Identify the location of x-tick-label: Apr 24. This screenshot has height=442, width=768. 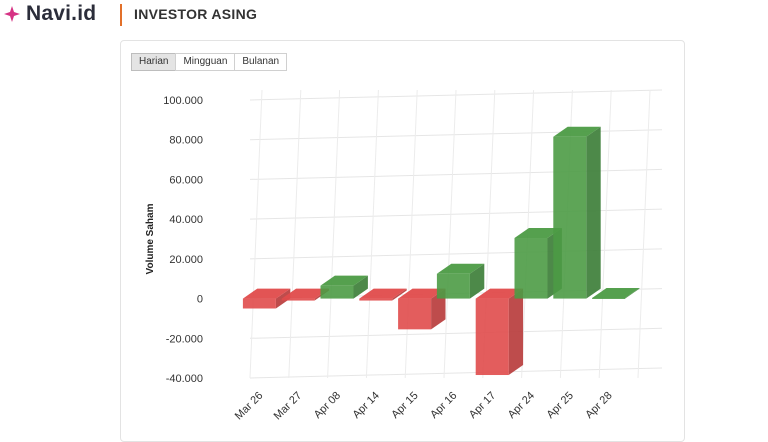
(521, 405).